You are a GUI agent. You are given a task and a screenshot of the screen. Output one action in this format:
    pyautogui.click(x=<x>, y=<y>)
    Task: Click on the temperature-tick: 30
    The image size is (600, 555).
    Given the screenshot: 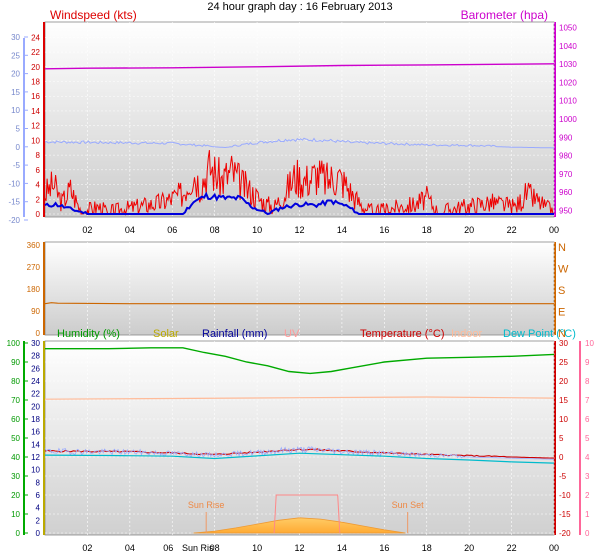 What is the action you would take?
    pyautogui.click(x=563, y=343)
    